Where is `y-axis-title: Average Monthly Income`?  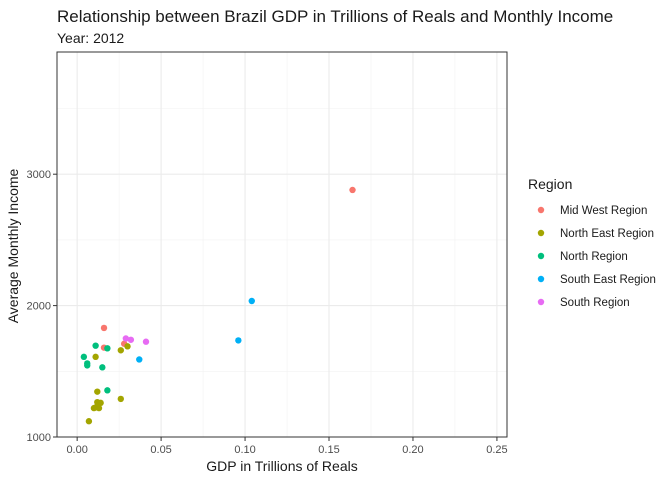 y-axis-title: Average Monthly Income is located at coordinates (13, 245).